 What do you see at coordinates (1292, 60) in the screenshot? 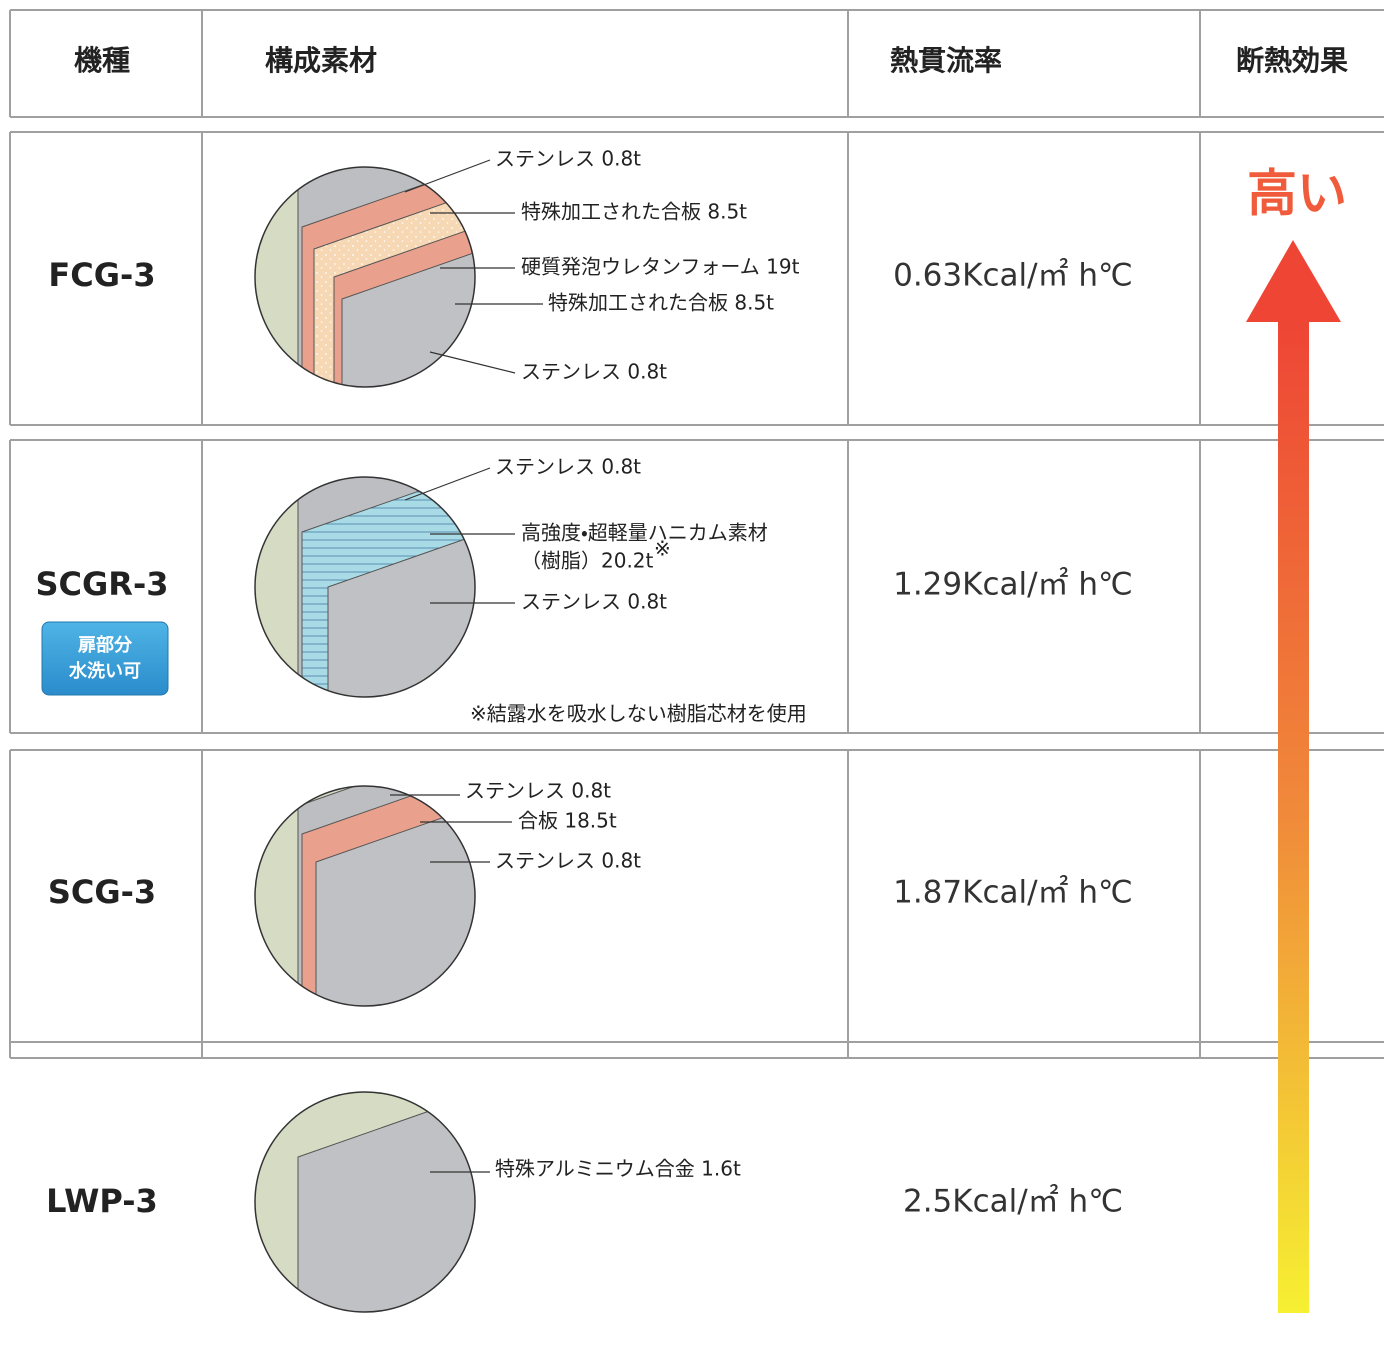
I see `header-cell: 断熱効果` at bounding box center [1292, 60].